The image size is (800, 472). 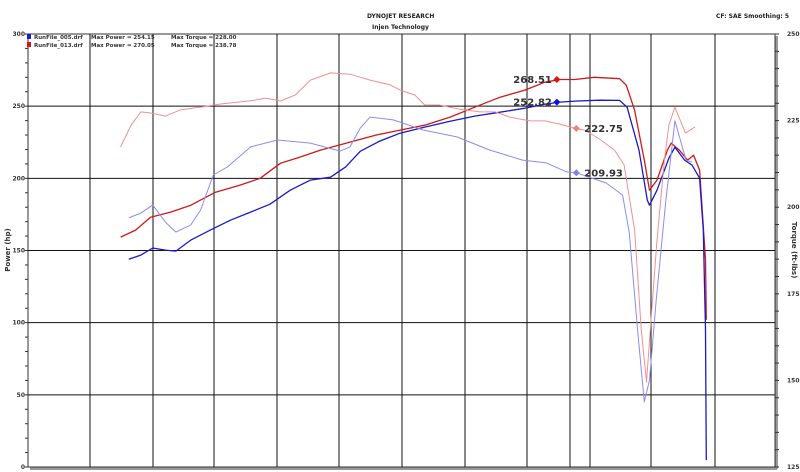 What do you see at coordinates (753, 16) in the screenshot?
I see `chart-settings: CF: SAE Smoothing: 5` at bounding box center [753, 16].